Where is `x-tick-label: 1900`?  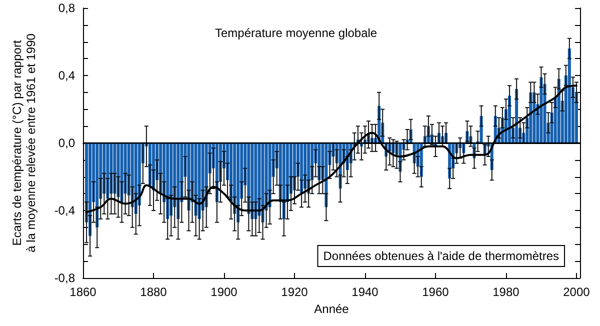
x-tick-label: 1900 is located at coordinates (224, 292).